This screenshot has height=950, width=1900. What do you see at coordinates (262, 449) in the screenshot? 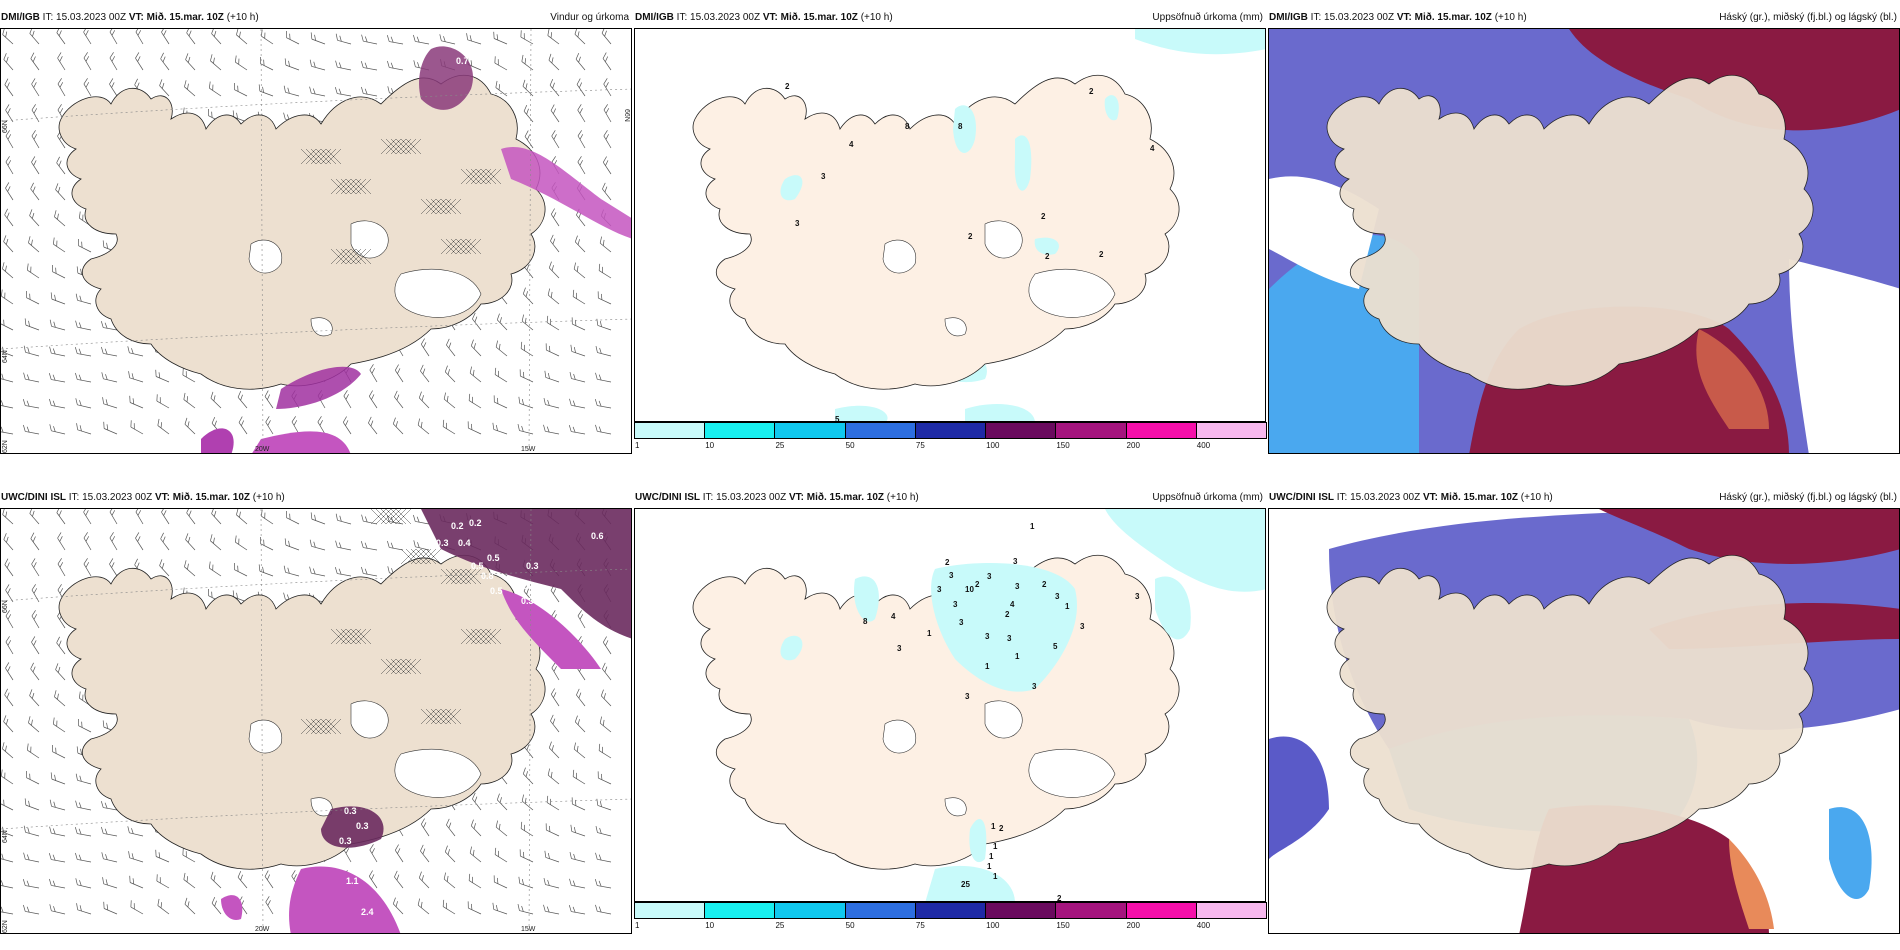
I see `svg-text: 20W` at bounding box center [262, 449].